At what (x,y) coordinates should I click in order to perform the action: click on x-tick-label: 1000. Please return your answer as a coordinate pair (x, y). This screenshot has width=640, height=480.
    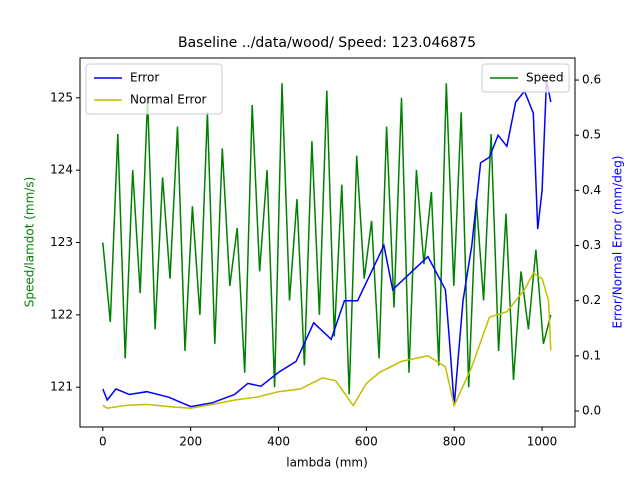
    Looking at the image, I should click on (542, 442).